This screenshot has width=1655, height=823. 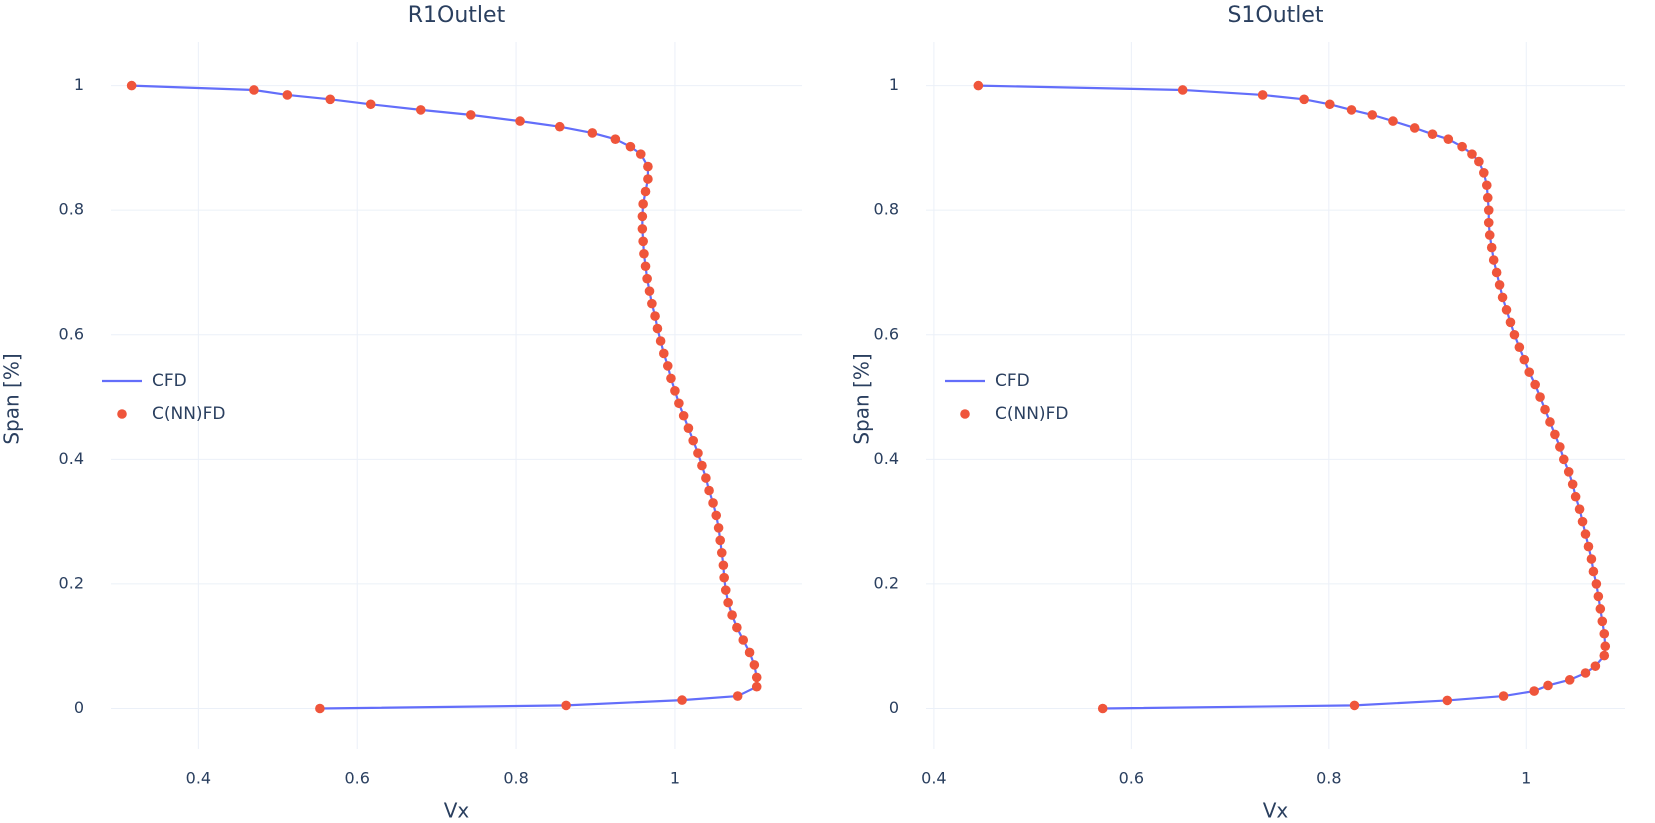 What do you see at coordinates (71, 582) in the screenshot?
I see `y-tick-label: 0.2` at bounding box center [71, 582].